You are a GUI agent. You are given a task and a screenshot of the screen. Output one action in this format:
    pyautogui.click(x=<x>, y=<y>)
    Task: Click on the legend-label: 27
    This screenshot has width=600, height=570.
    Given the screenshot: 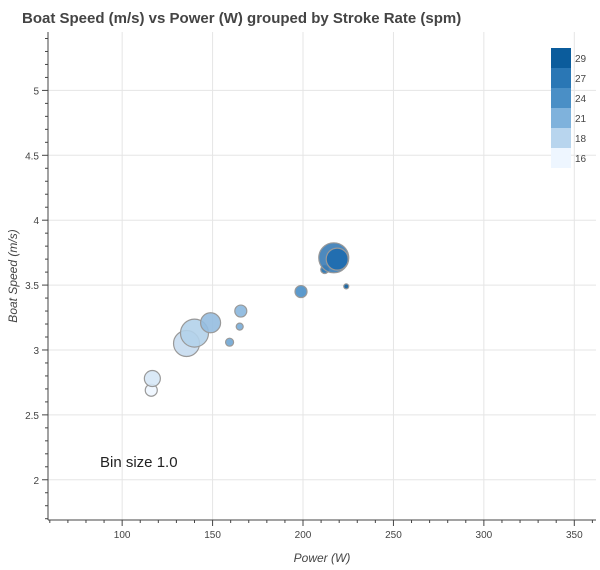 What is the action you would take?
    pyautogui.click(x=581, y=79)
    